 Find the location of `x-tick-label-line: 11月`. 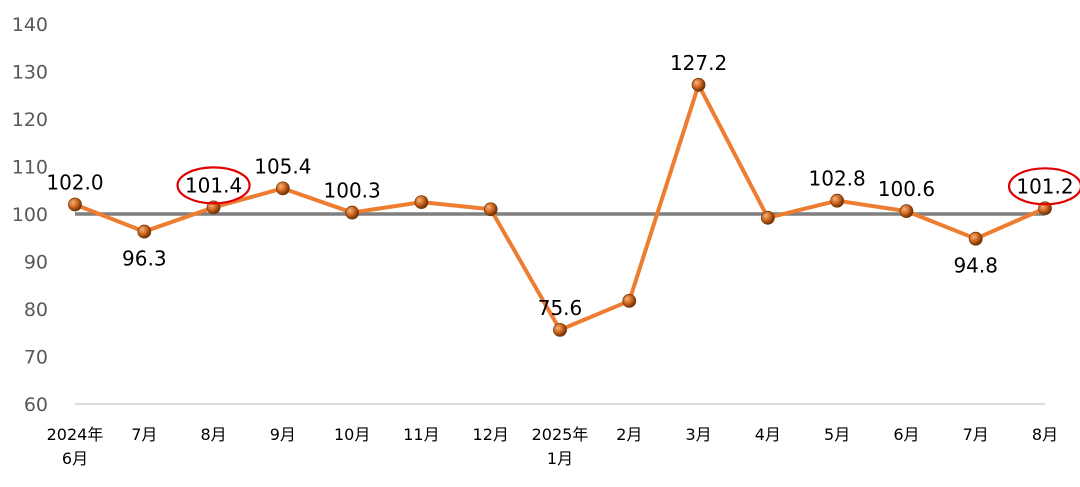

x-tick-label-line: 11月 is located at coordinates (421, 434).